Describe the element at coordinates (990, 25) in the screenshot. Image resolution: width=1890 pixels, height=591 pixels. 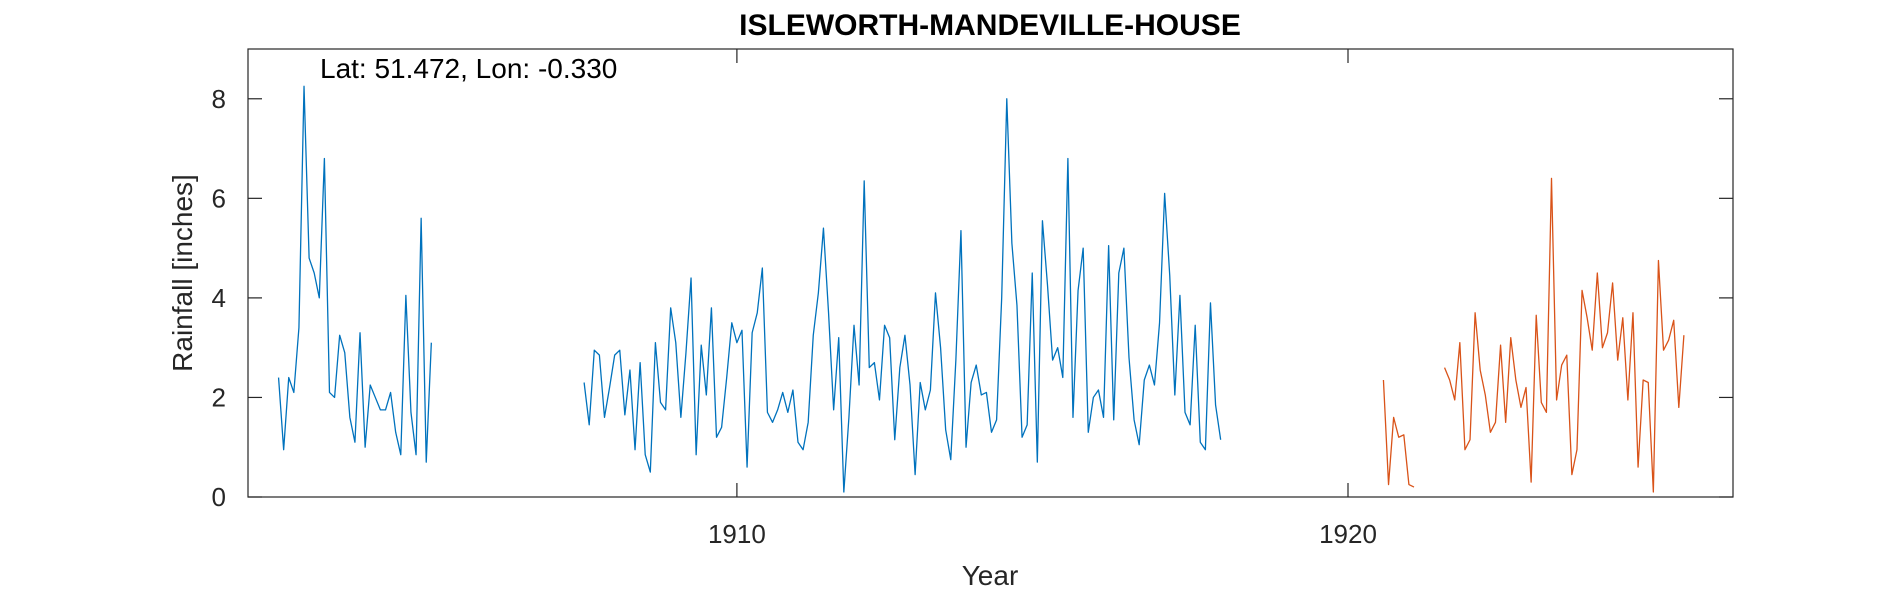
I see `chart-title: ISLEWORTH-MANDEVILLE-HOUSE` at that location.